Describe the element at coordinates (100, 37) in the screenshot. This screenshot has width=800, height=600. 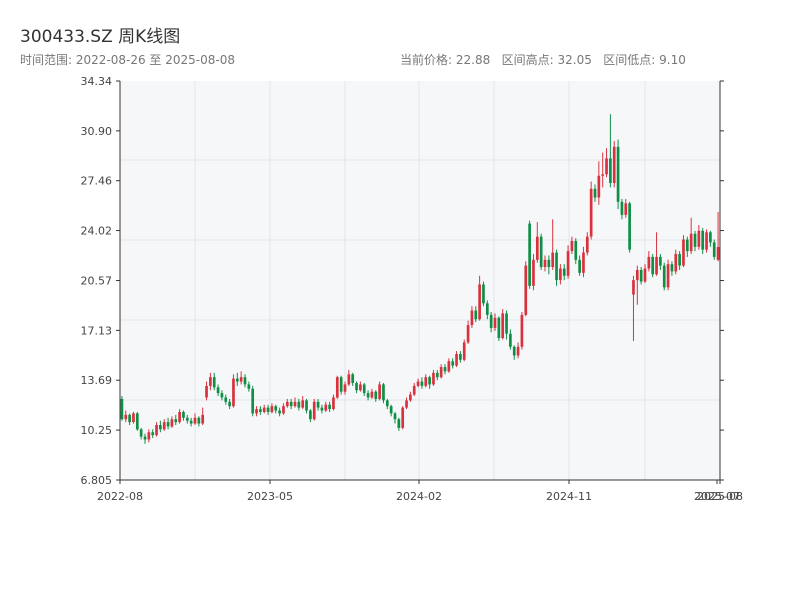
I see `chart-title: 300433.SZ 周K线图` at that location.